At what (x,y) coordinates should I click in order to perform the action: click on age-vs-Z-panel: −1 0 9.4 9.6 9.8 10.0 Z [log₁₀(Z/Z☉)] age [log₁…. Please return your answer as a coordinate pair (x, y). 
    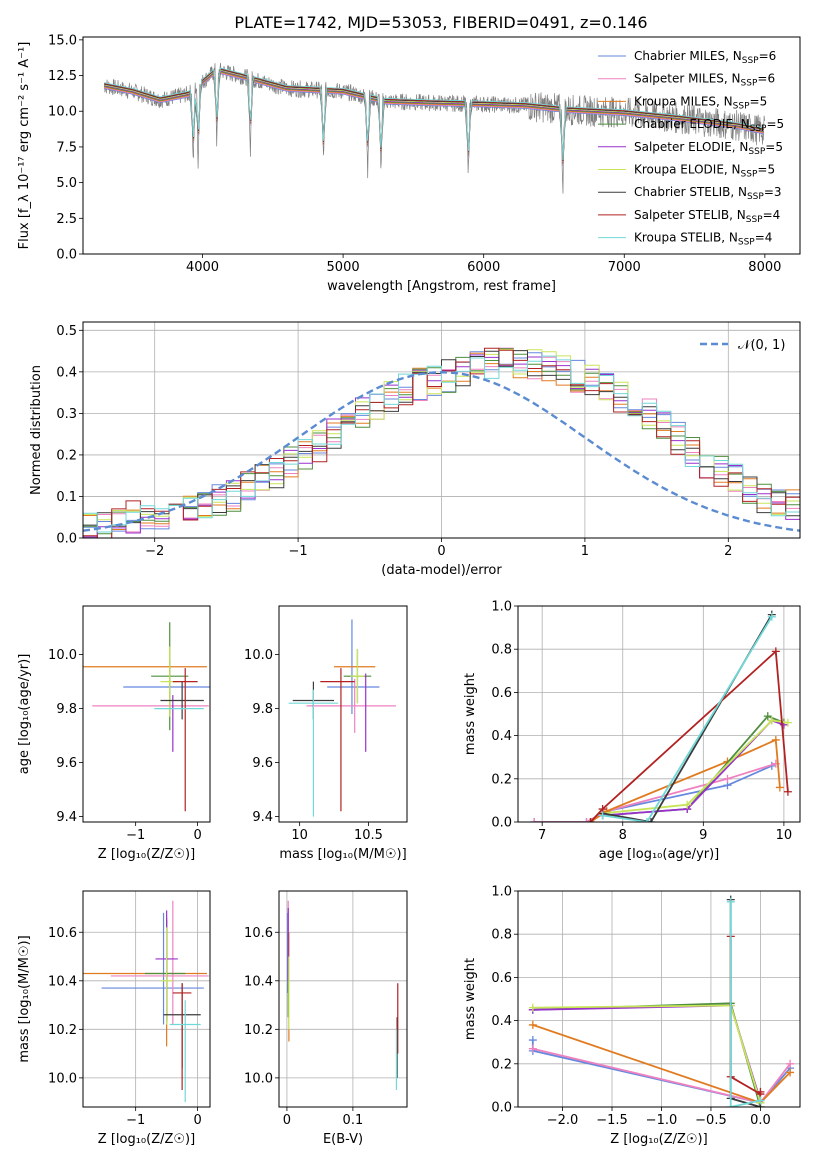
    Looking at the image, I should click on (114, 733).